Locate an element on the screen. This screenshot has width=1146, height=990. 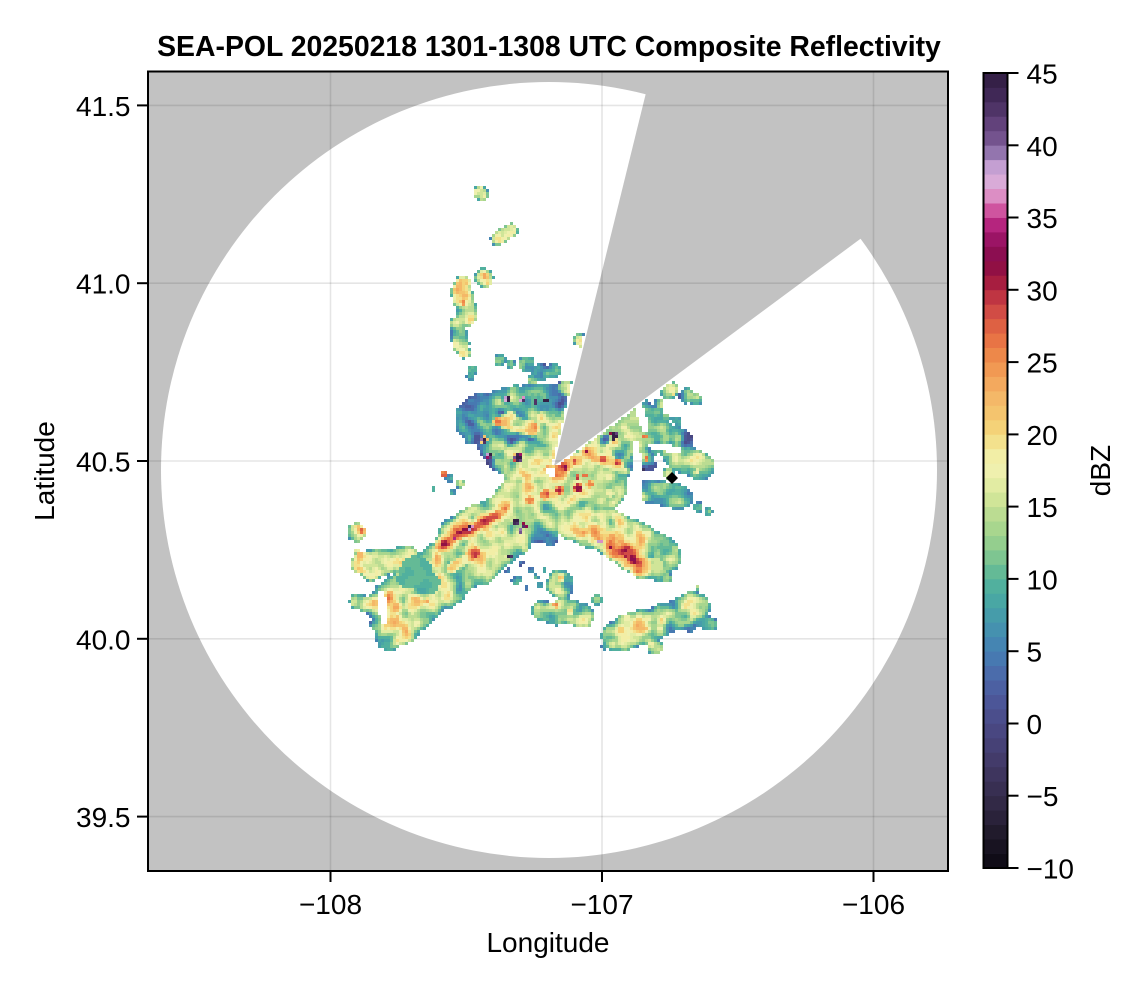
svg-text: 39.5 is located at coordinates (103, 817).